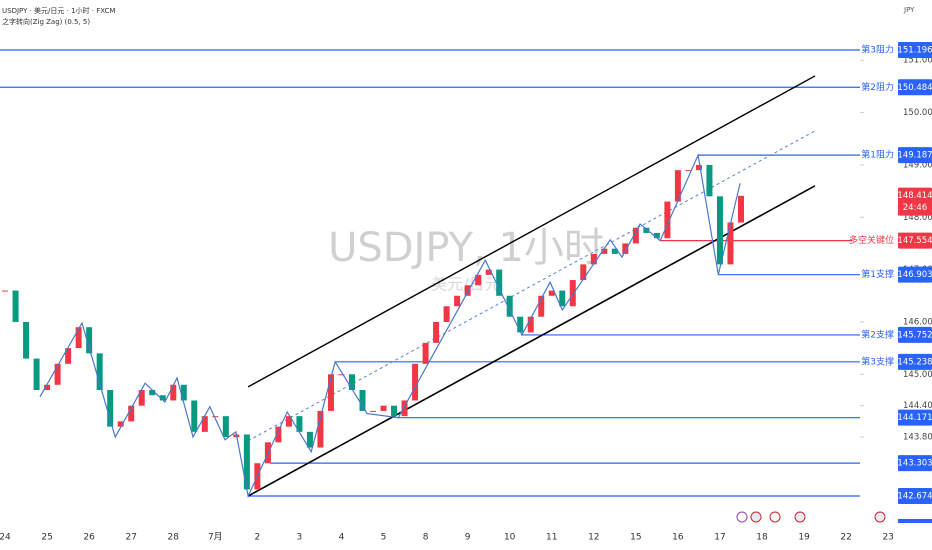 The width and height of the screenshot is (932, 550). I want to click on level-label: 第2阻力, so click(877, 87).